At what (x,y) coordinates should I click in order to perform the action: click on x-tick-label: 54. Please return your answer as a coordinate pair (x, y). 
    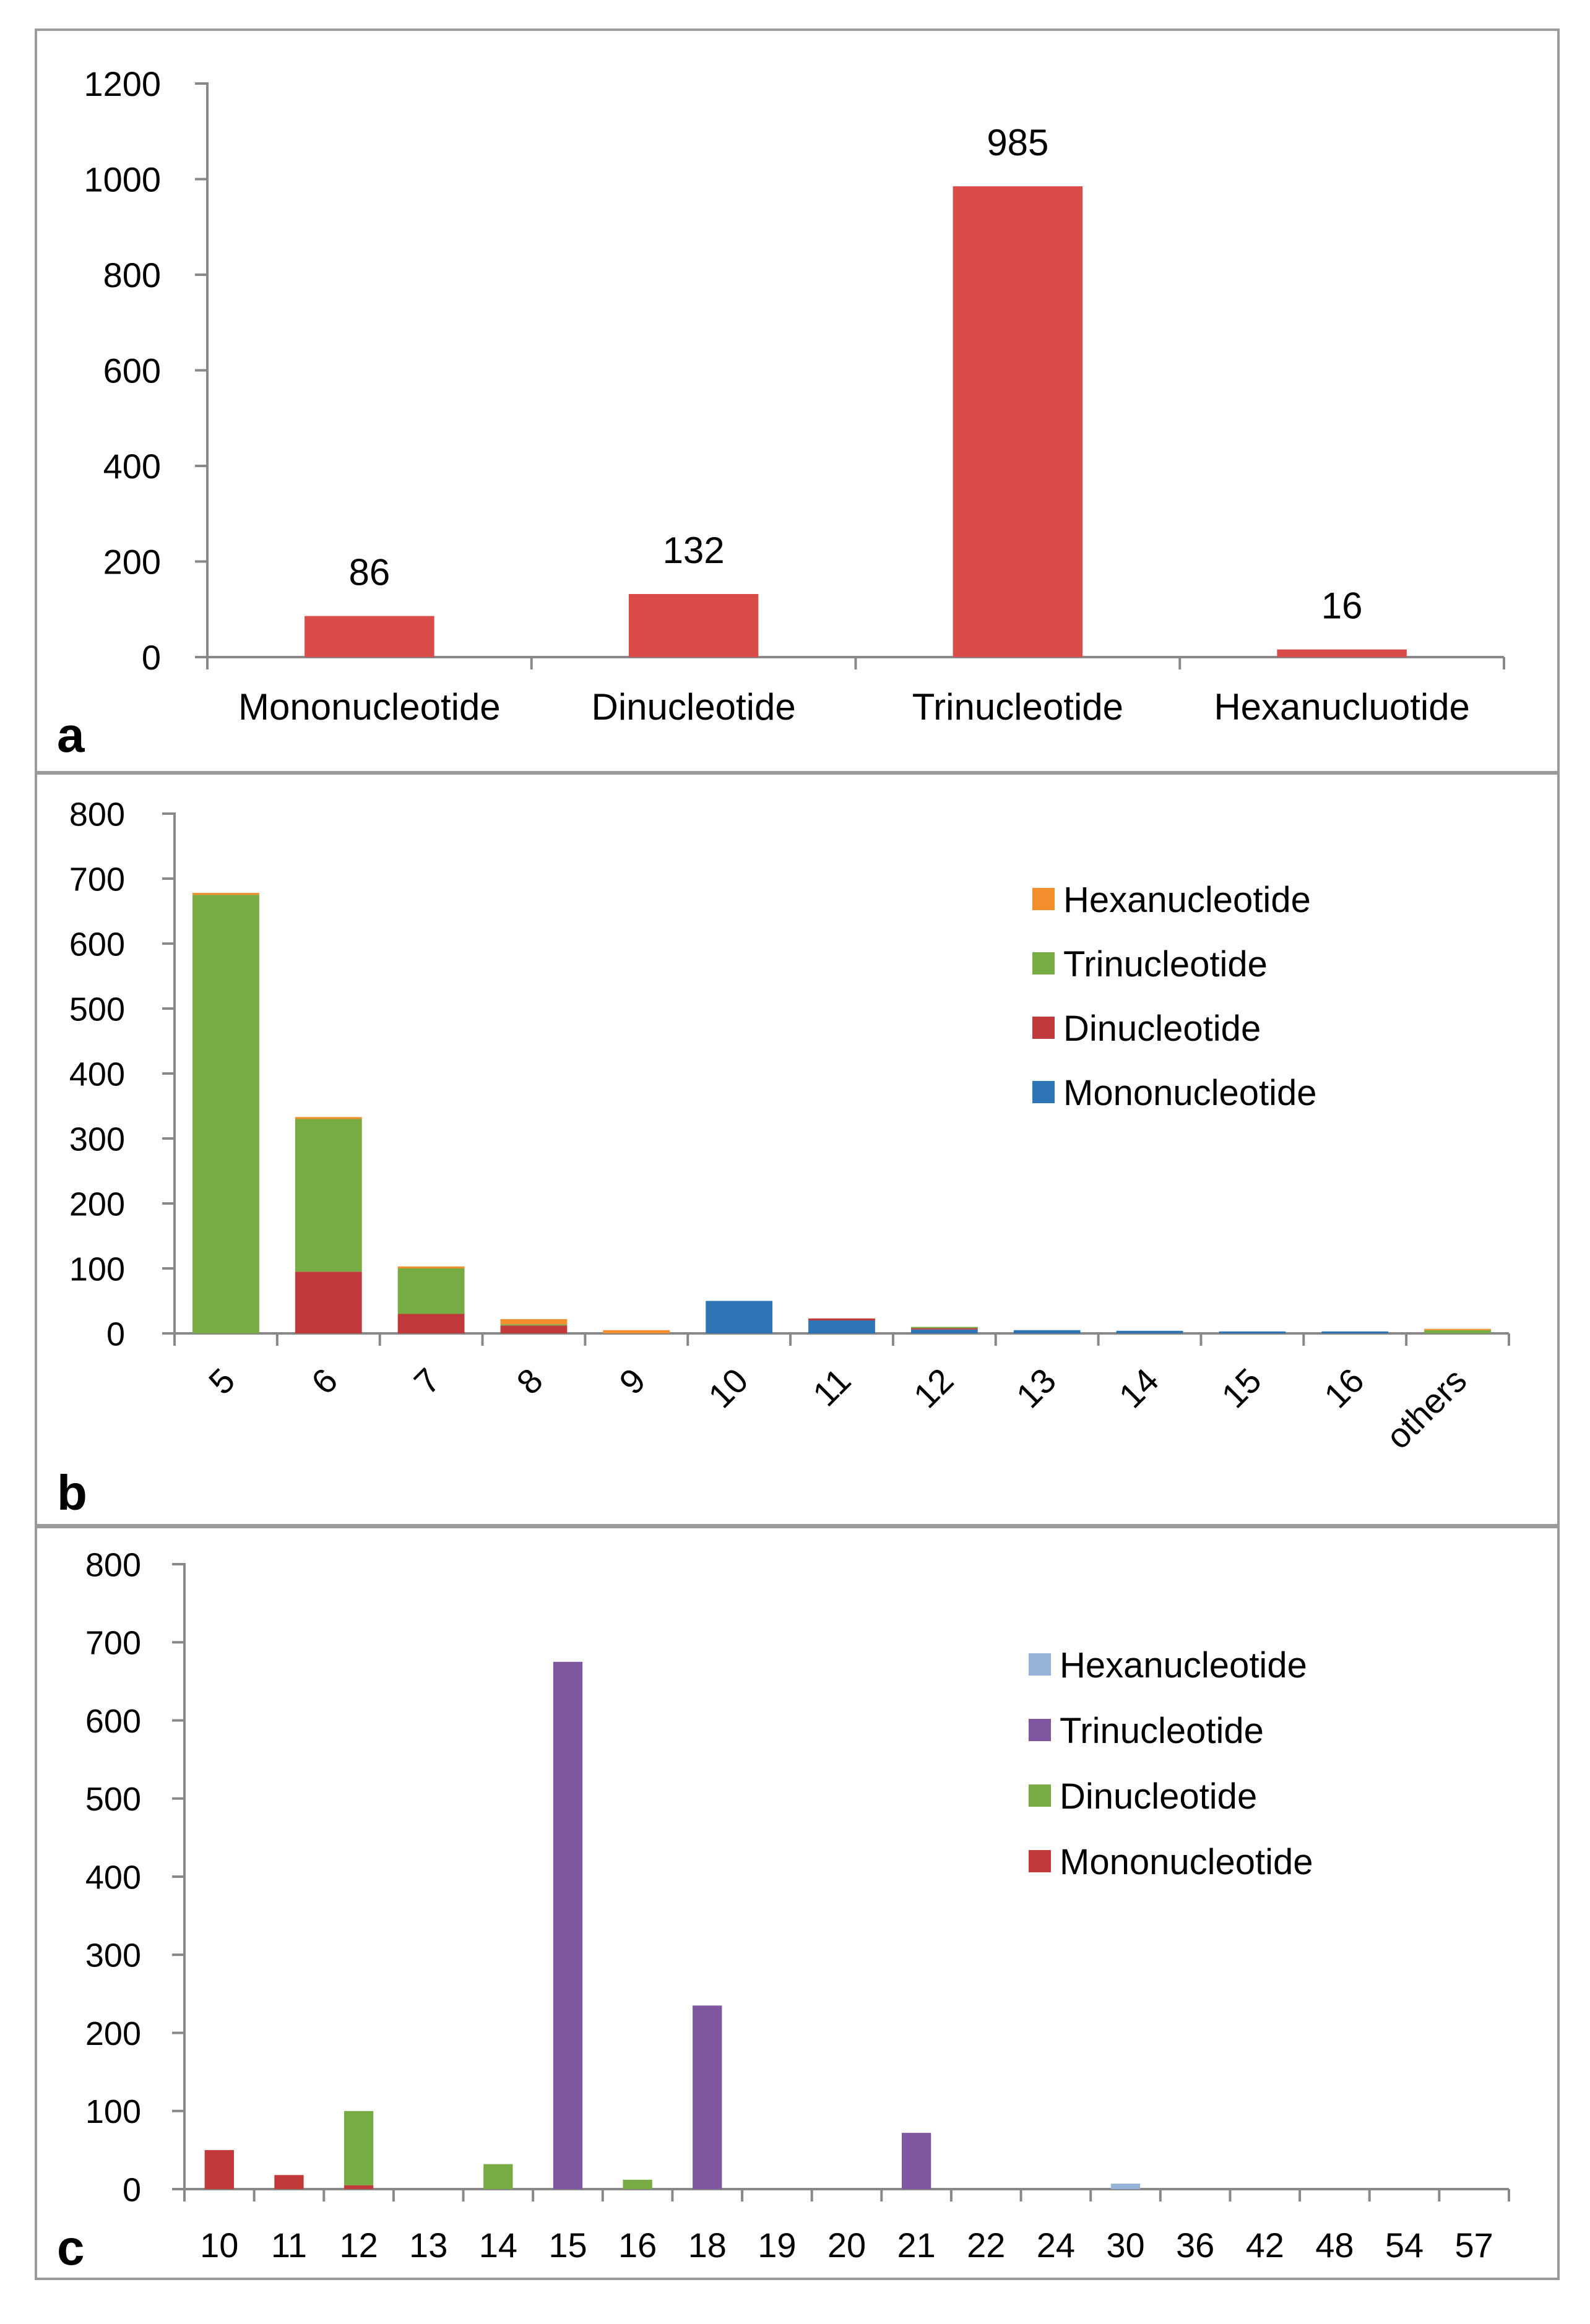
    Looking at the image, I should click on (1404, 2245).